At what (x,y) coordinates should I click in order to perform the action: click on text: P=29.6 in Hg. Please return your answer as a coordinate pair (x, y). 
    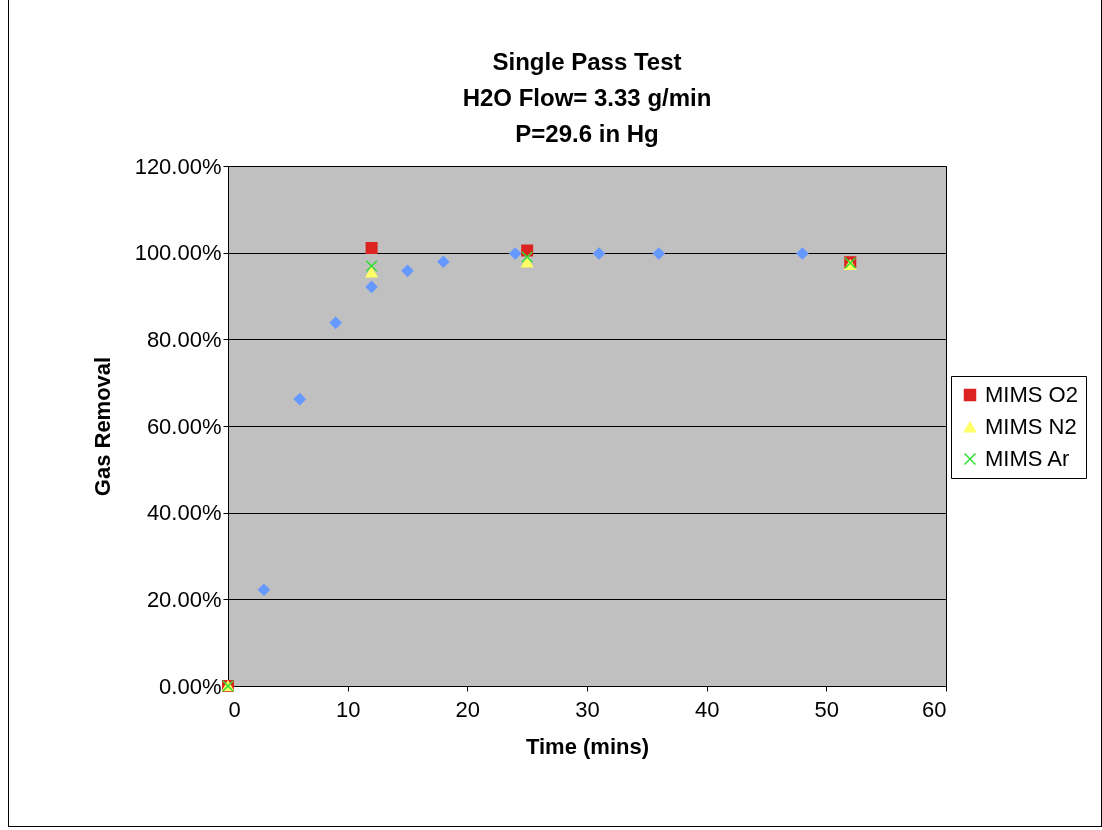
    Looking at the image, I should click on (587, 133).